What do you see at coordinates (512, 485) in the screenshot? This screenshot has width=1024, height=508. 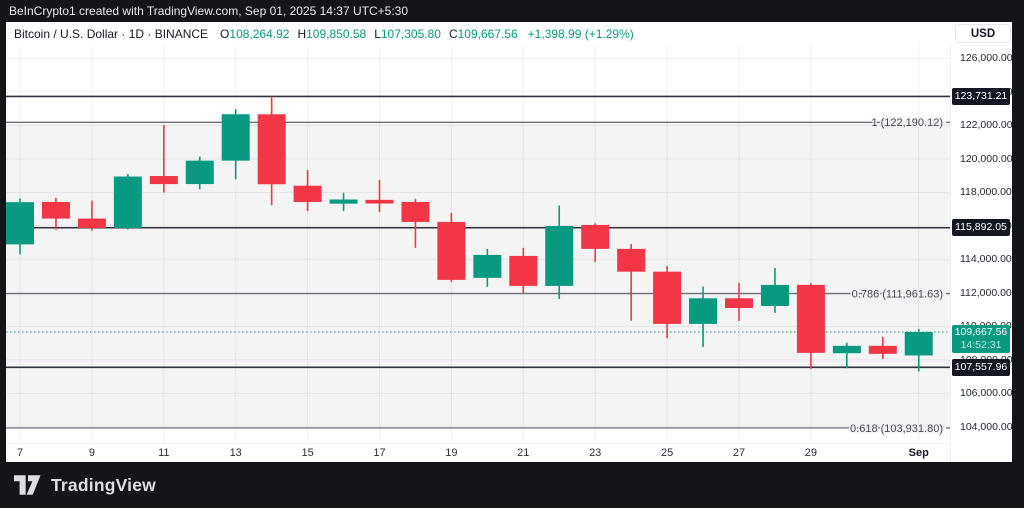 I see `footer-bar: TradingView` at bounding box center [512, 485].